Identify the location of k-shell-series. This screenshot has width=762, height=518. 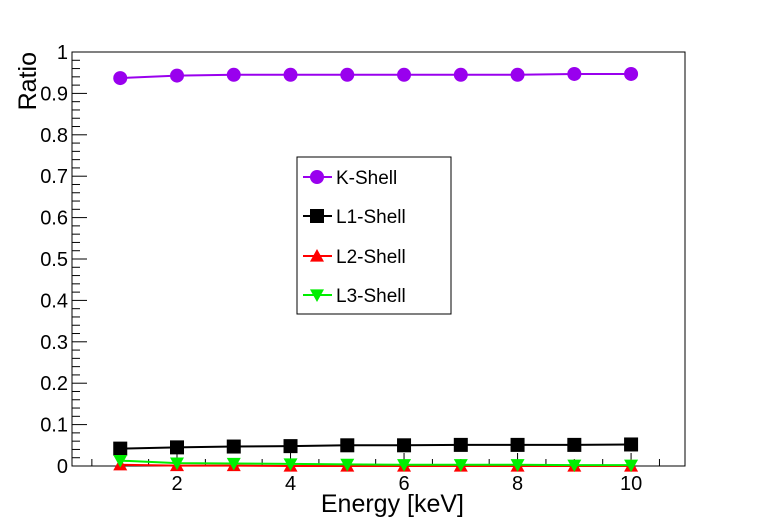
(376, 76).